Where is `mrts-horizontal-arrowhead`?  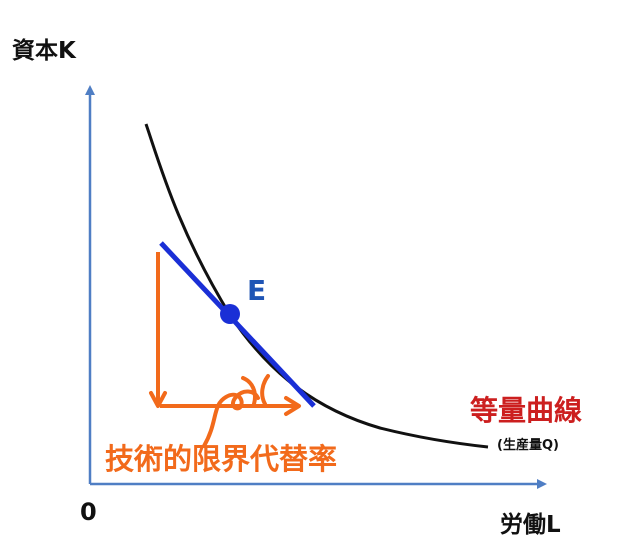 mrts-horizontal-arrowhead is located at coordinates (292, 406).